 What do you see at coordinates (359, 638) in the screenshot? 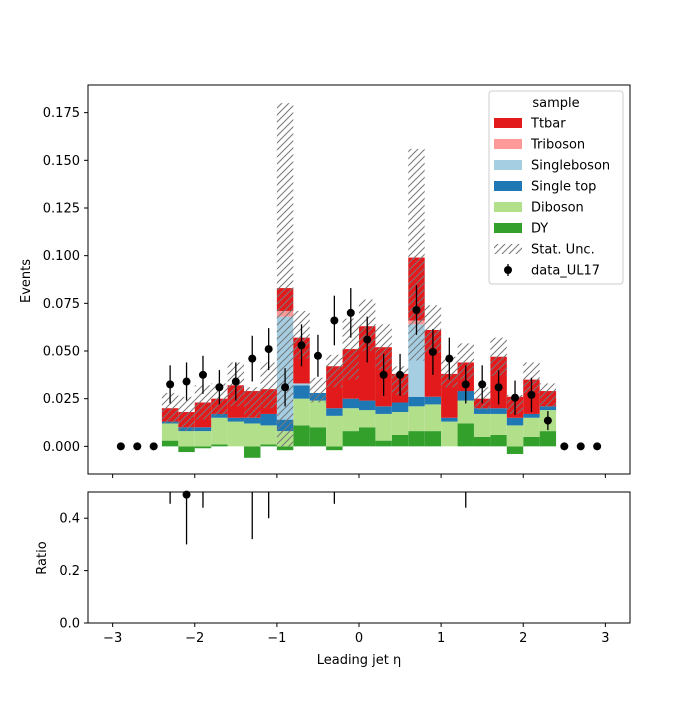
I see `x-tick-label: 0` at bounding box center [359, 638].